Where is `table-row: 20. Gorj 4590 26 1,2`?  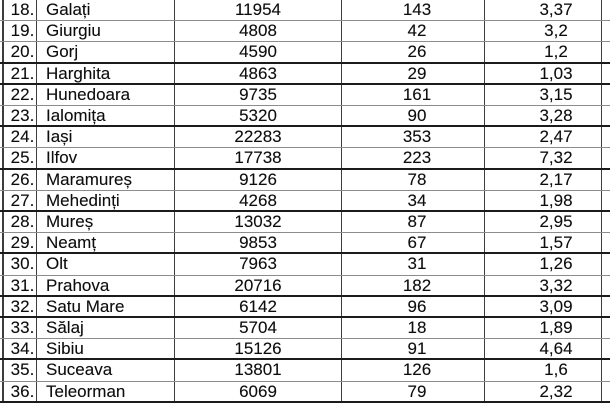
table-row: 20. Gorj 4590 26 1,2 is located at coordinates (305, 53).